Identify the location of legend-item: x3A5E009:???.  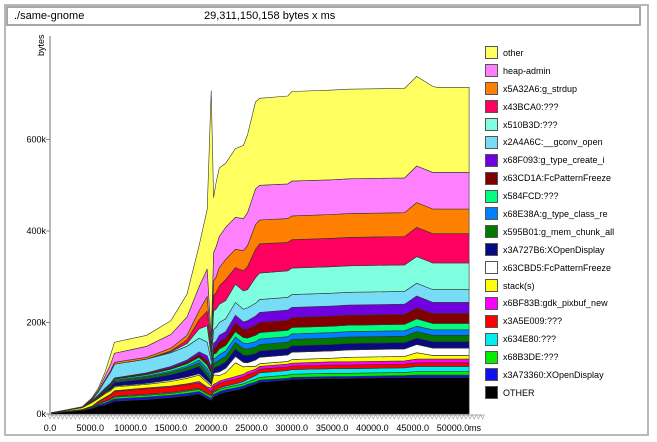
(565, 321).